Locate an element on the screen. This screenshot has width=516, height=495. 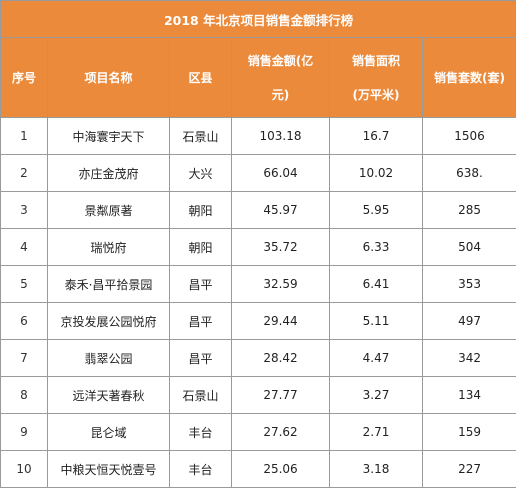
table-title-row: 2018 年北京项目销售金额排行榜 is located at coordinates (258, 19).